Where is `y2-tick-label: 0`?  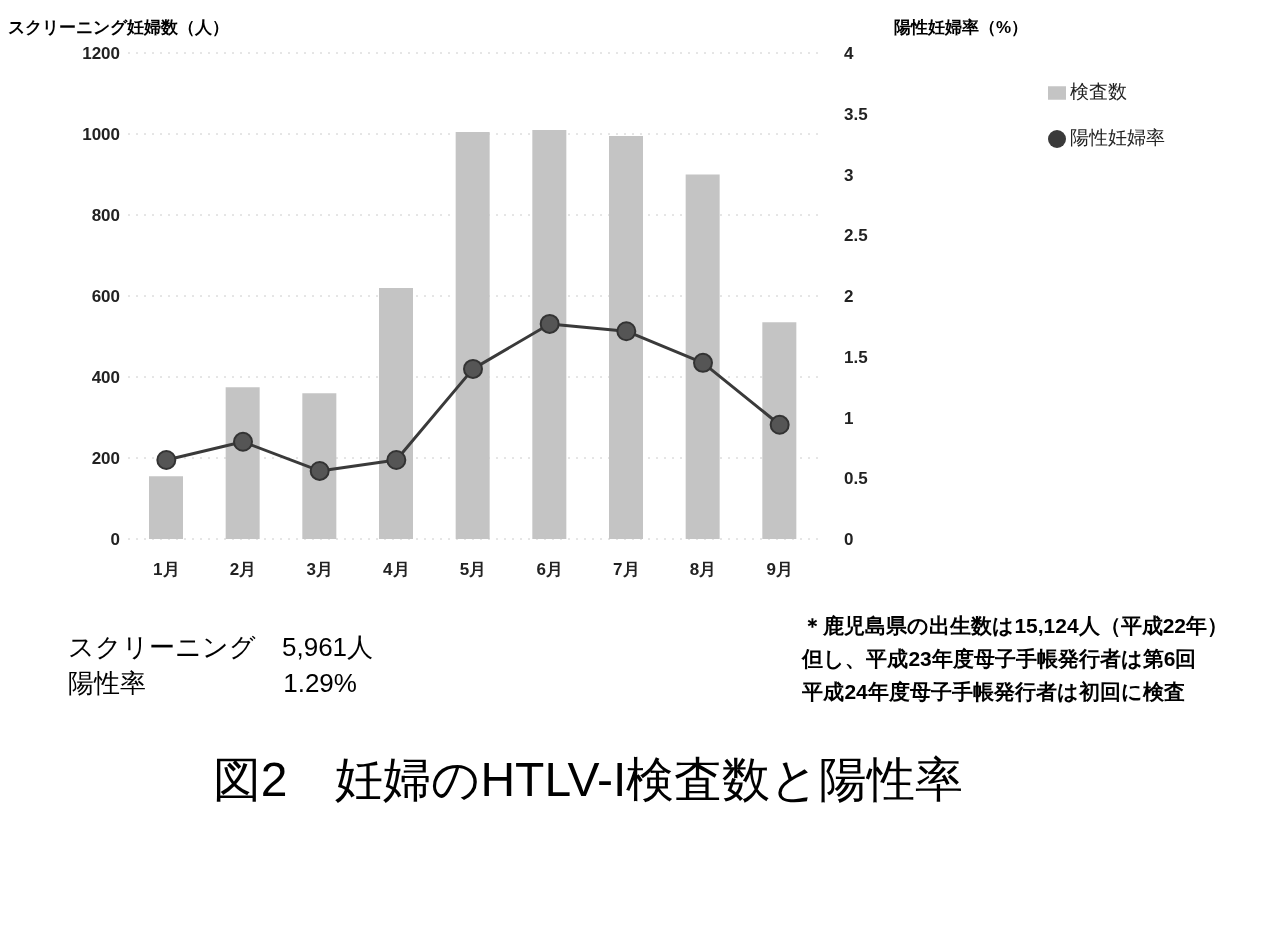
y2-tick-label: 0 is located at coordinates (849, 540).